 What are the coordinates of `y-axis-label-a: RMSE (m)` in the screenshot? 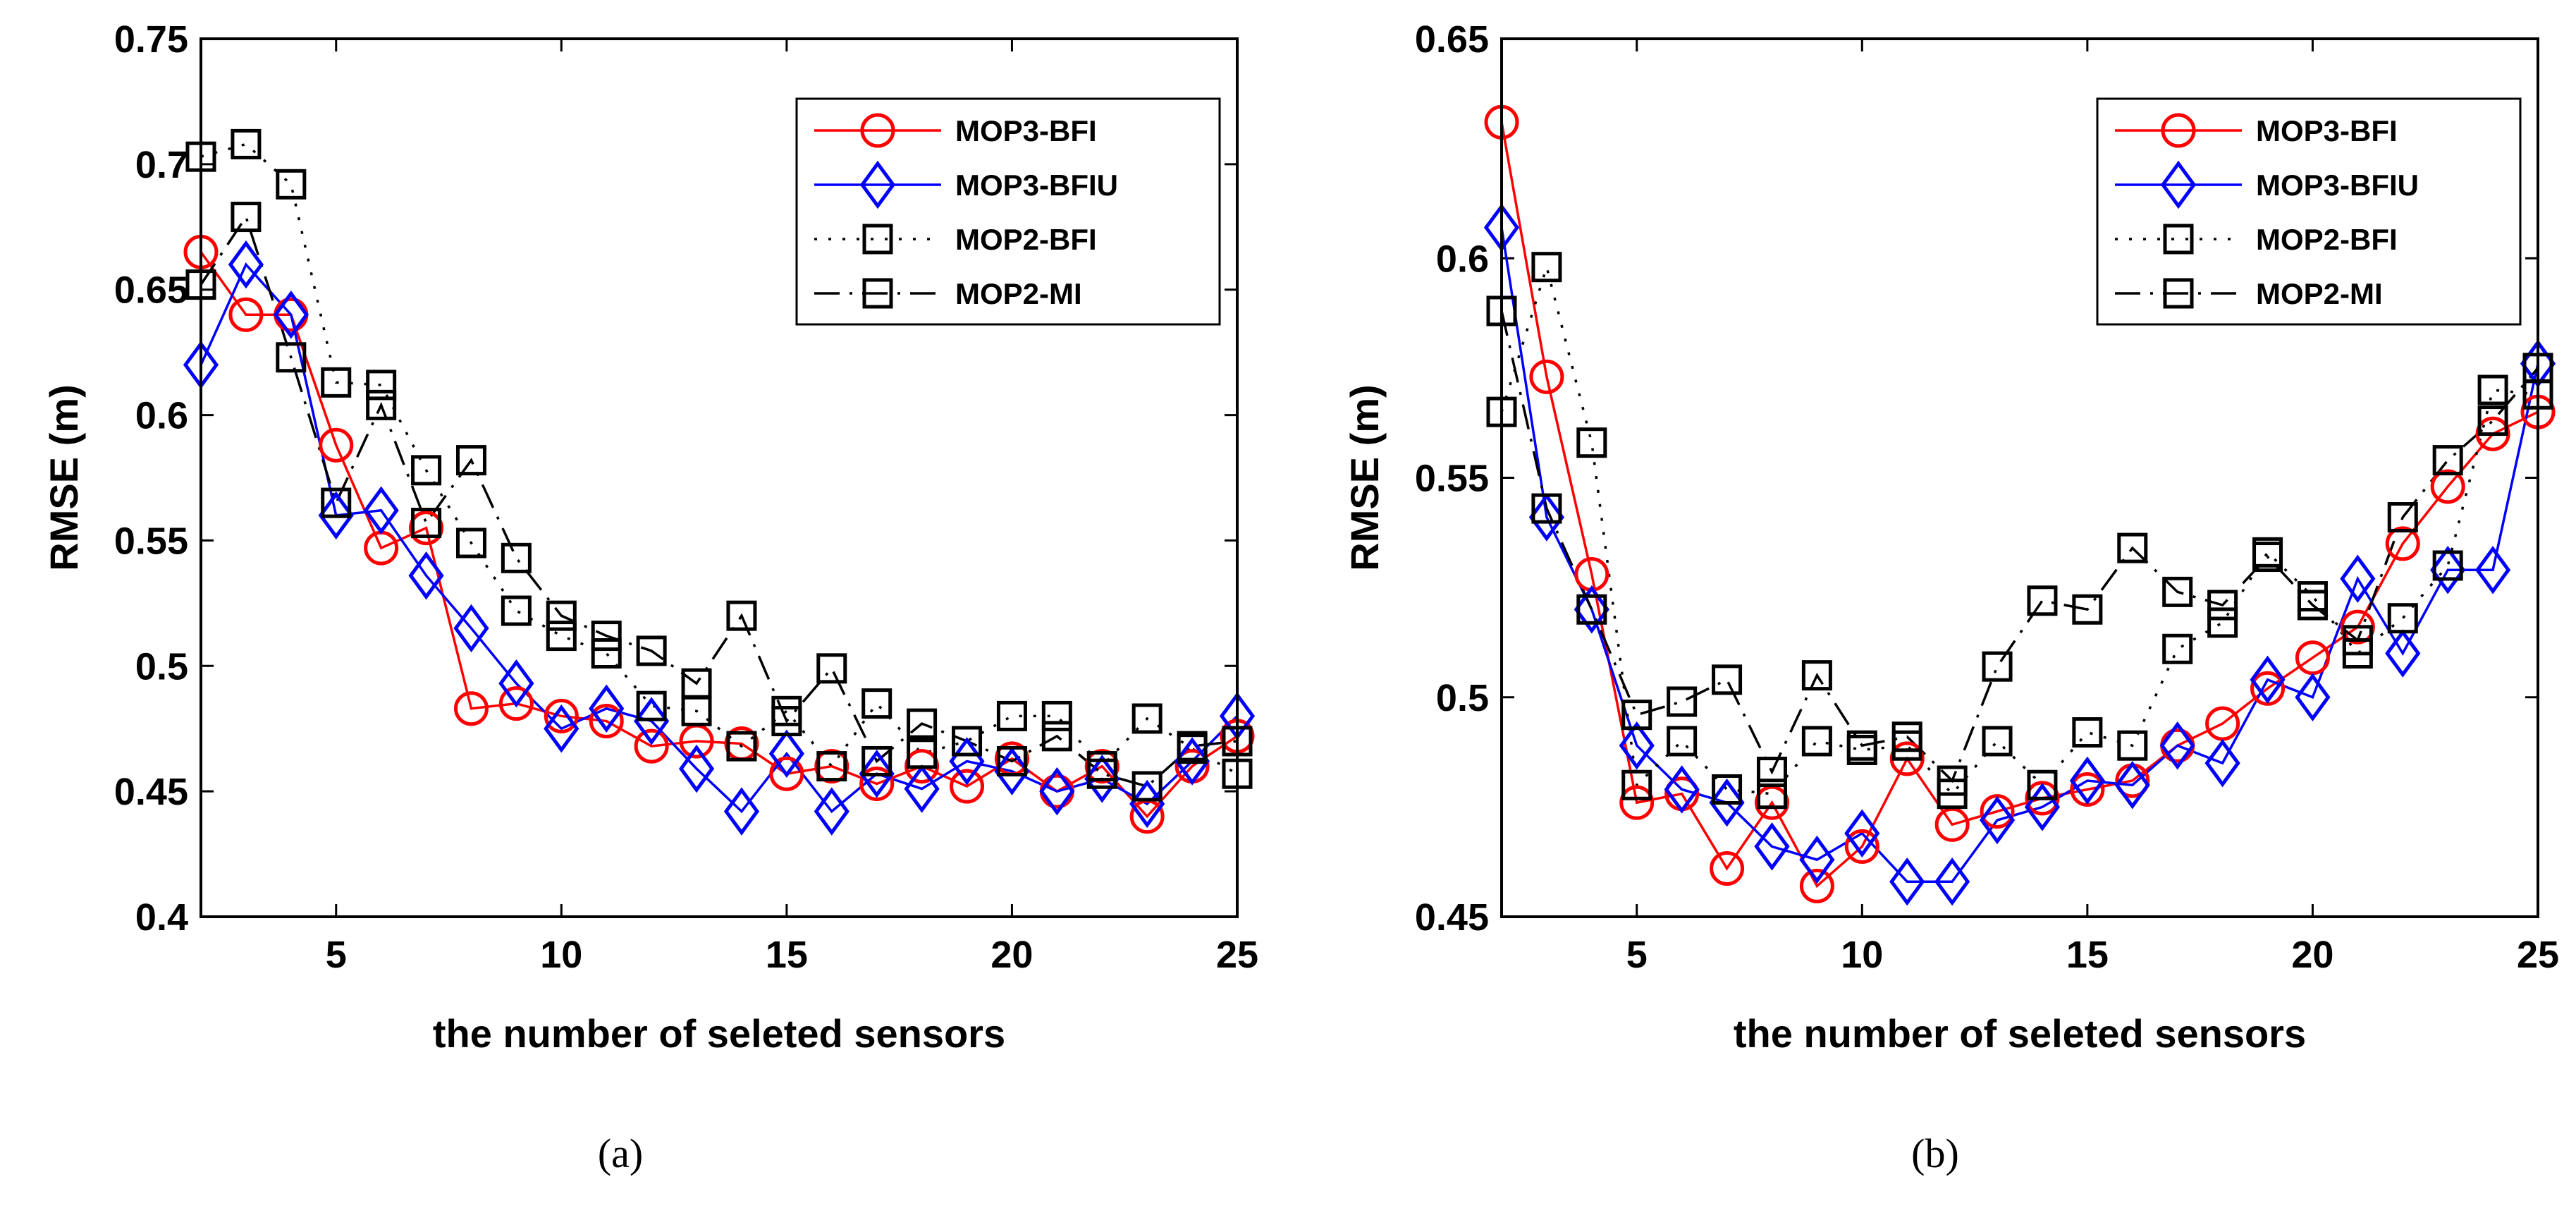 It's located at (64, 477).